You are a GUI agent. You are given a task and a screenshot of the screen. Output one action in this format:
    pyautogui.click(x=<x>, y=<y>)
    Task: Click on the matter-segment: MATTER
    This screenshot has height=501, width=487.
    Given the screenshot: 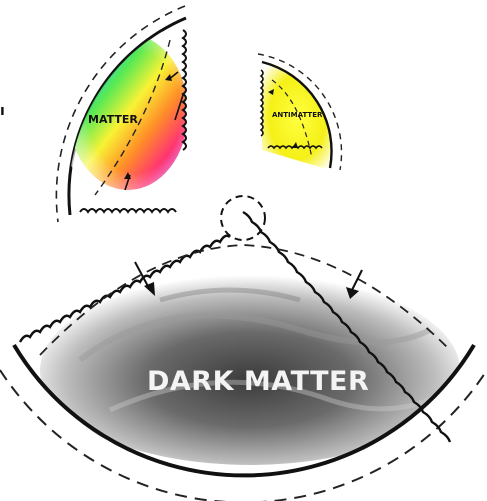 What is the action you would take?
    pyautogui.click(x=121, y=114)
    